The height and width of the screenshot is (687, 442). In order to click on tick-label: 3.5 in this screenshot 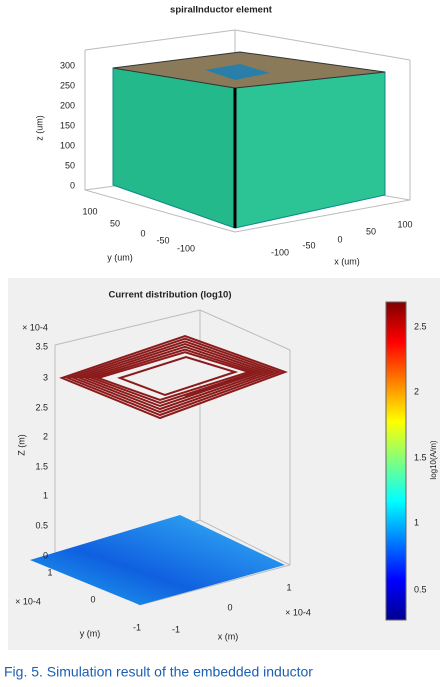, I will do `click(41, 346)`.